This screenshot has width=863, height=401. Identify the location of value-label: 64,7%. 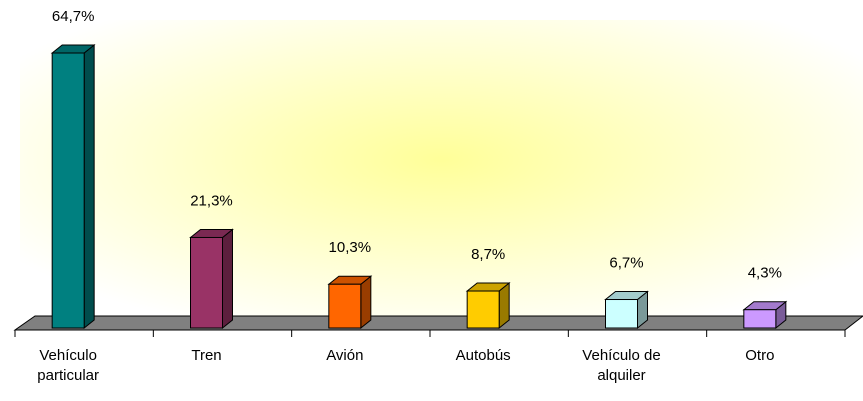
(73, 16).